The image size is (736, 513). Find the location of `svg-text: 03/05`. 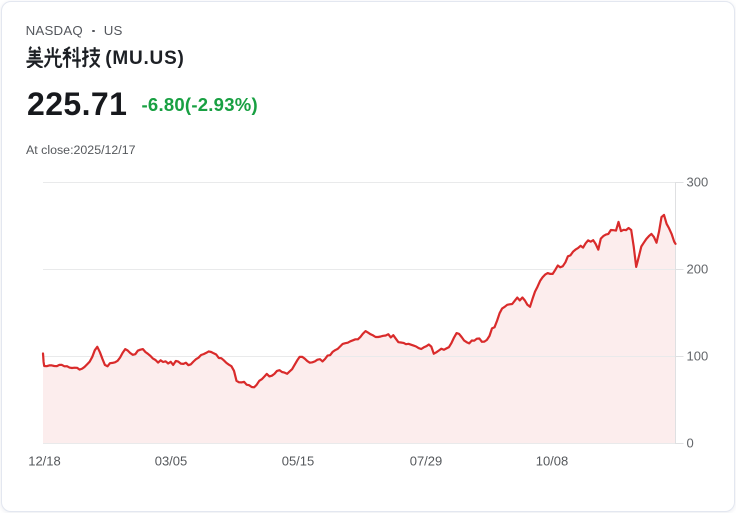

svg-text: 03/05 is located at coordinates (171, 461).